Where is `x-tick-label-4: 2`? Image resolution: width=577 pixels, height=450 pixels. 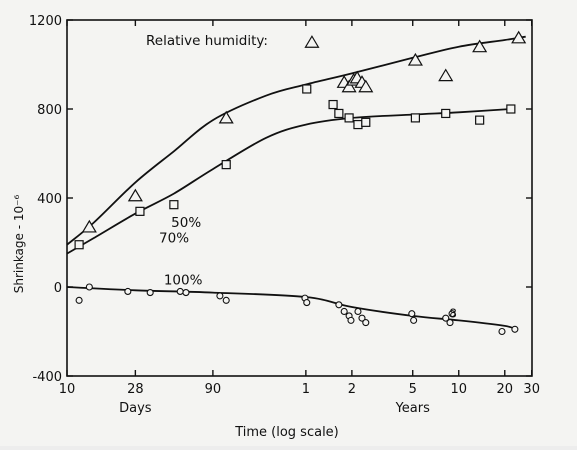 x-tick-label-4: 2 is located at coordinates (352, 389).